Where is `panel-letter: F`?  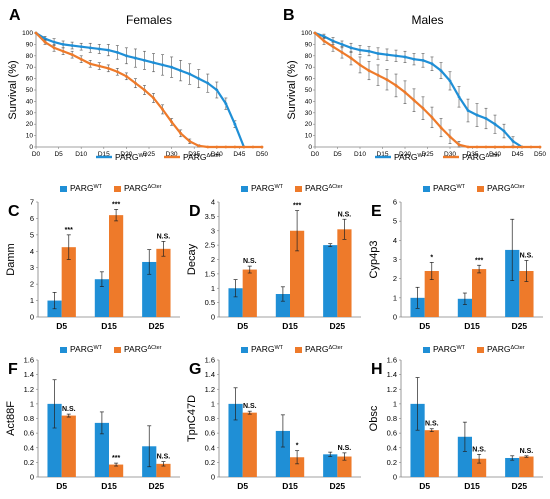 panel-letter: F is located at coordinates (13, 369).